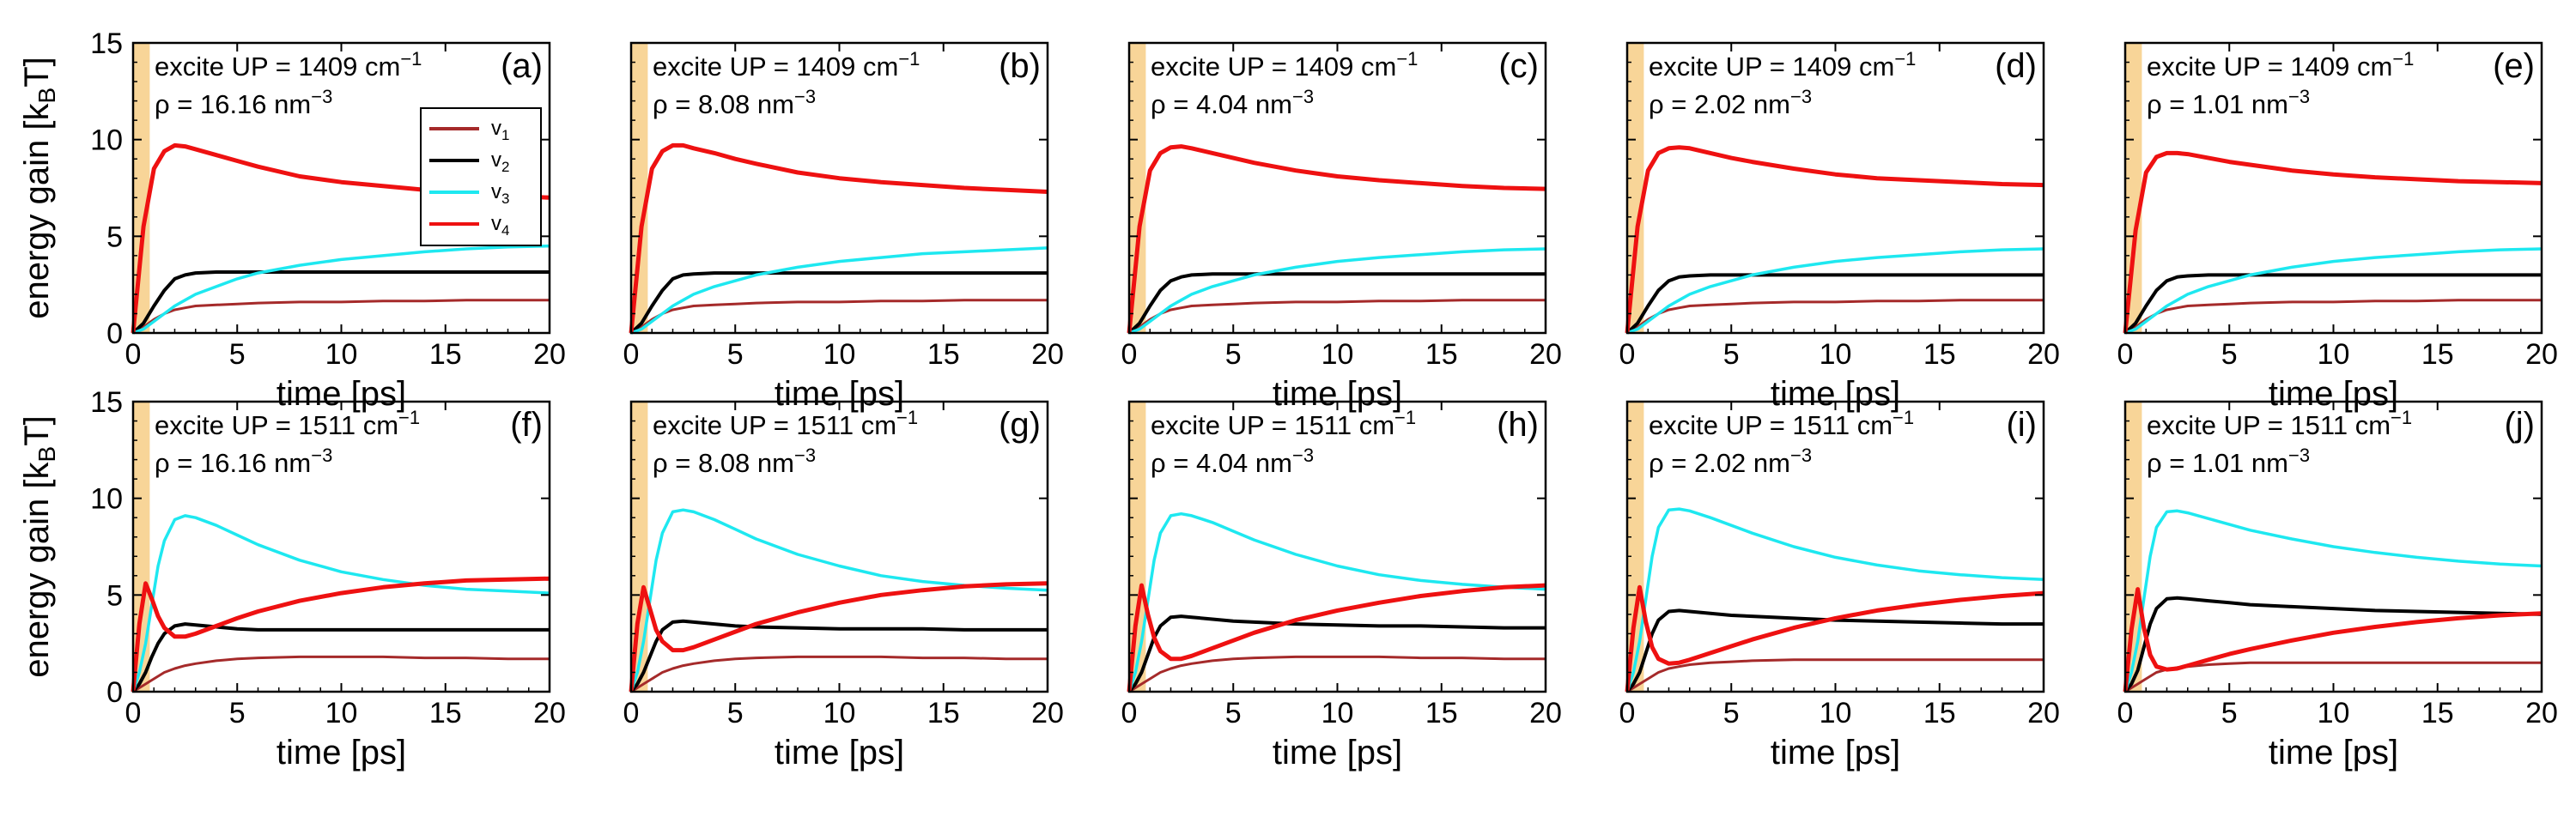  I want to click on panel-letter: (e), so click(2514, 66).